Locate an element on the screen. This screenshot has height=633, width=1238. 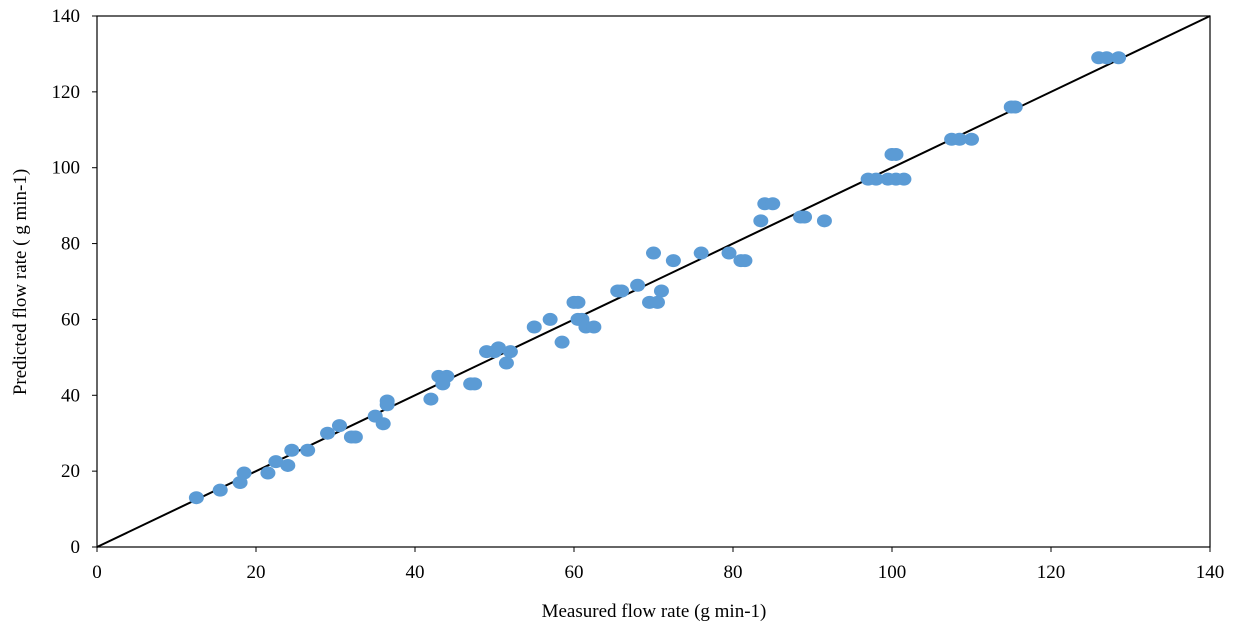
y-axis-title: Predicted flow rate ( g min-1) is located at coordinates (20, 282).